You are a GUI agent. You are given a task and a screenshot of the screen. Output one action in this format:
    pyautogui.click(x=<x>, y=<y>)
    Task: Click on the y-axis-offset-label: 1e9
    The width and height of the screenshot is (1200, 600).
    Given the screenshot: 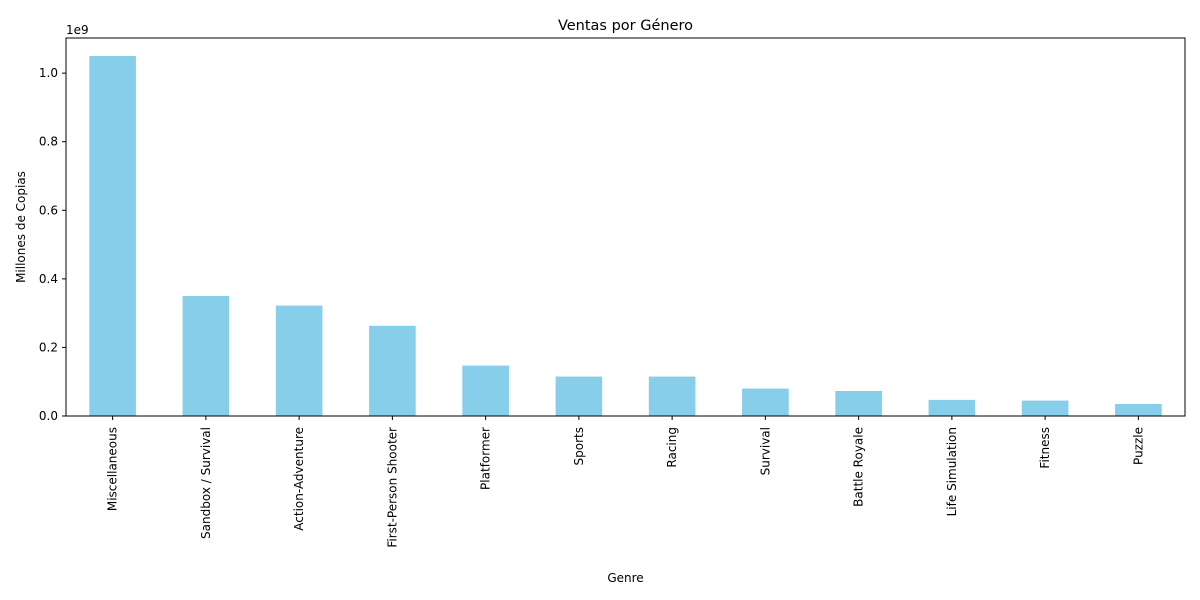 What is the action you would take?
    pyautogui.click(x=77, y=30)
    